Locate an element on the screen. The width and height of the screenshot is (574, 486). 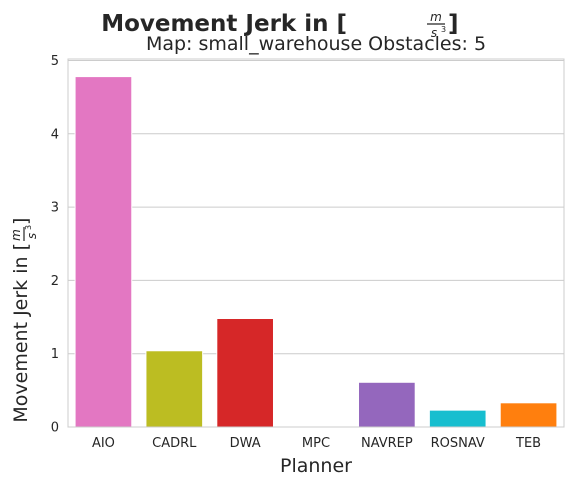
x-tick-label: DWA is located at coordinates (245, 443).